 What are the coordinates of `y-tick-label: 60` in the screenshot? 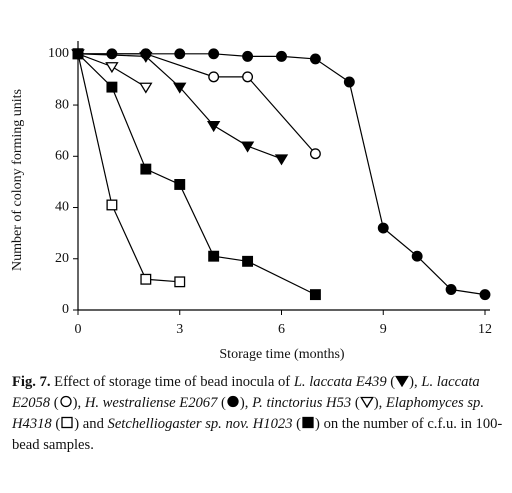 It's located at (62, 156).